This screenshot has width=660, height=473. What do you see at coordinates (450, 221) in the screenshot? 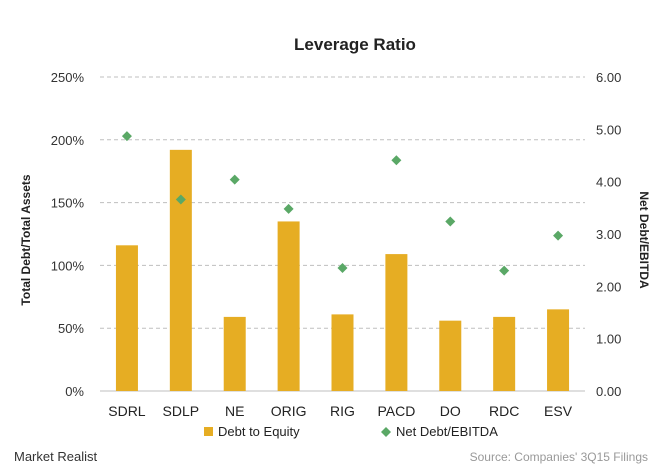
I see `point-do` at bounding box center [450, 221].